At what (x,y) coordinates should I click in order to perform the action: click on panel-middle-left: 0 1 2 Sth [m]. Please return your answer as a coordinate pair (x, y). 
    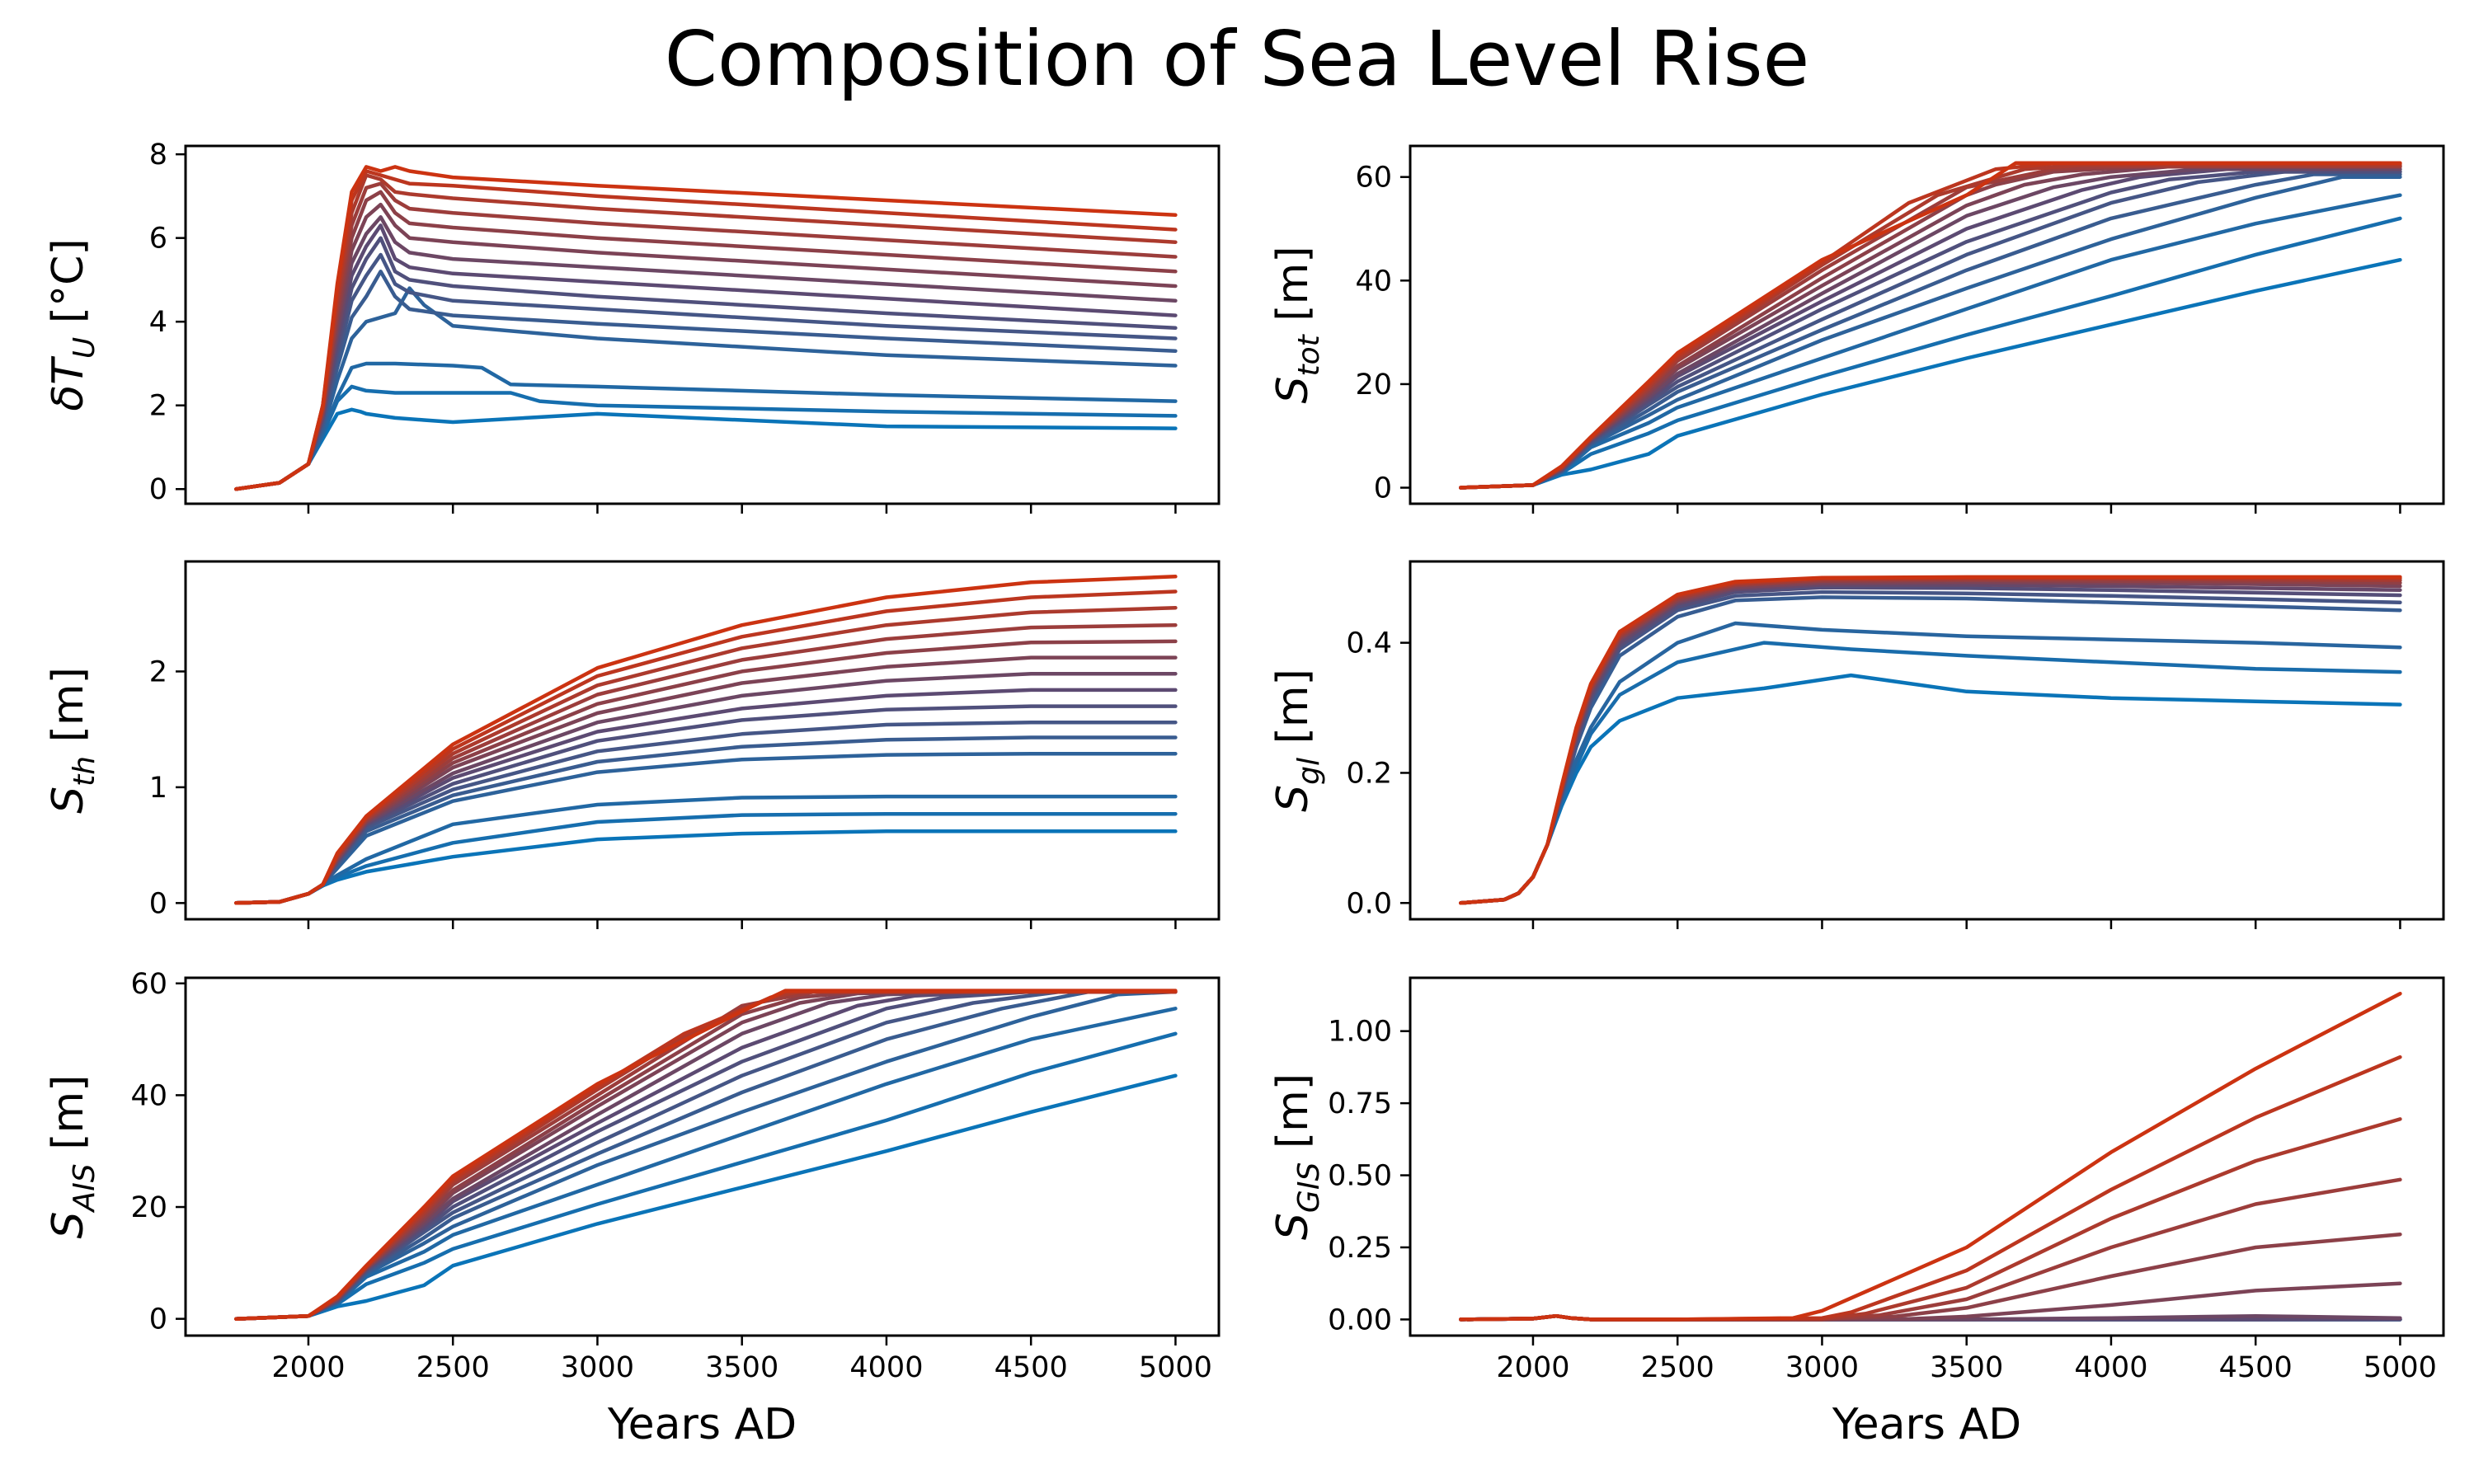
    Looking at the image, I should click on (632, 744).